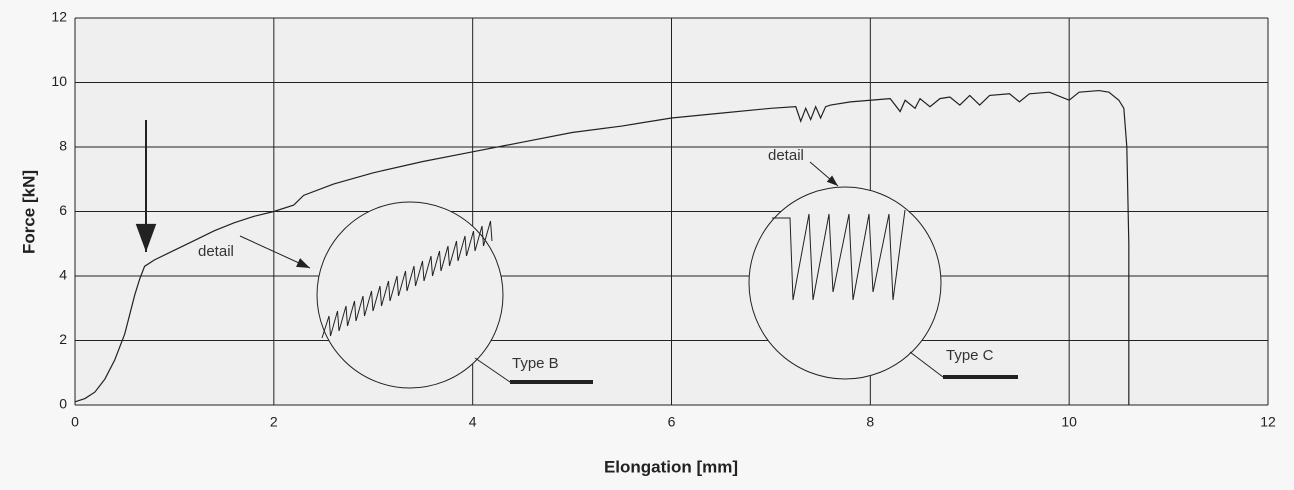 The width and height of the screenshot is (1294, 490). I want to click on x-axis-title: Elongation [mm], so click(671, 466).